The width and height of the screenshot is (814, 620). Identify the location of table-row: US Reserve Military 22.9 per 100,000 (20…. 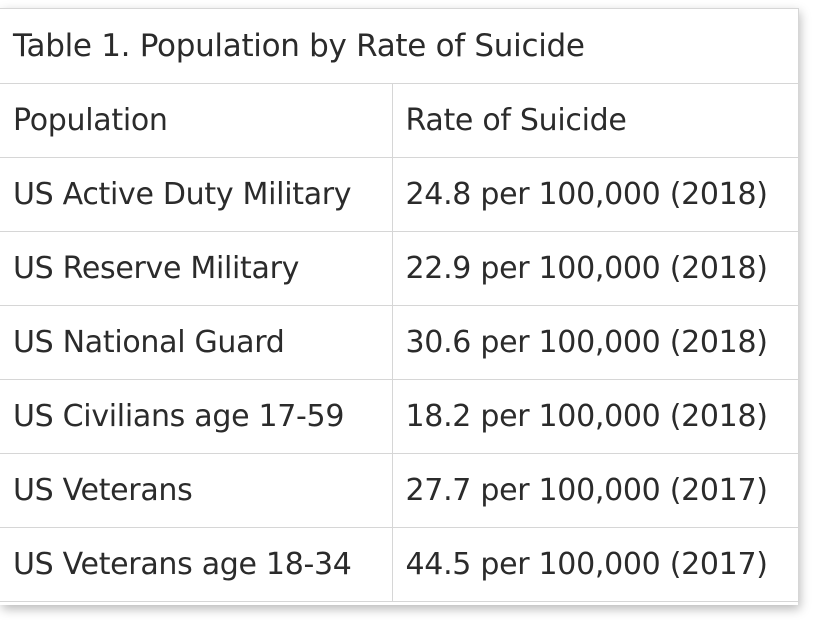
(399, 268).